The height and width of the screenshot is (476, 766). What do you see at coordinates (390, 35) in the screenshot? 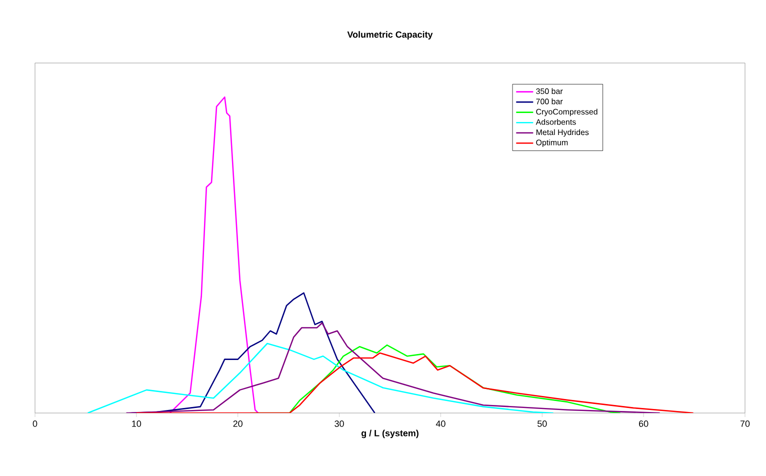
I see `chart-title: Volumetric Capacity` at bounding box center [390, 35].